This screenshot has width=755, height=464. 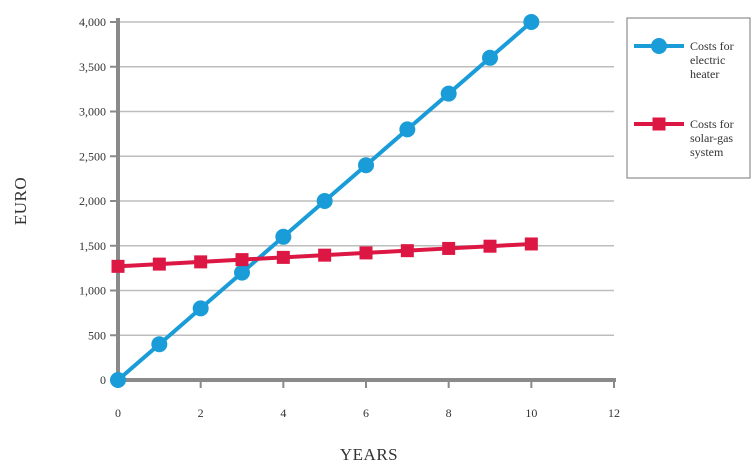 I want to click on x-tick-label: 8, so click(x=449, y=413).